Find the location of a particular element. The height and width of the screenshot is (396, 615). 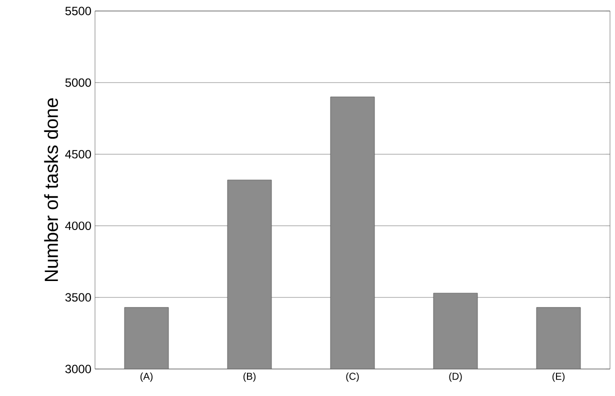

y-tick-label: 4500 is located at coordinates (78, 154).